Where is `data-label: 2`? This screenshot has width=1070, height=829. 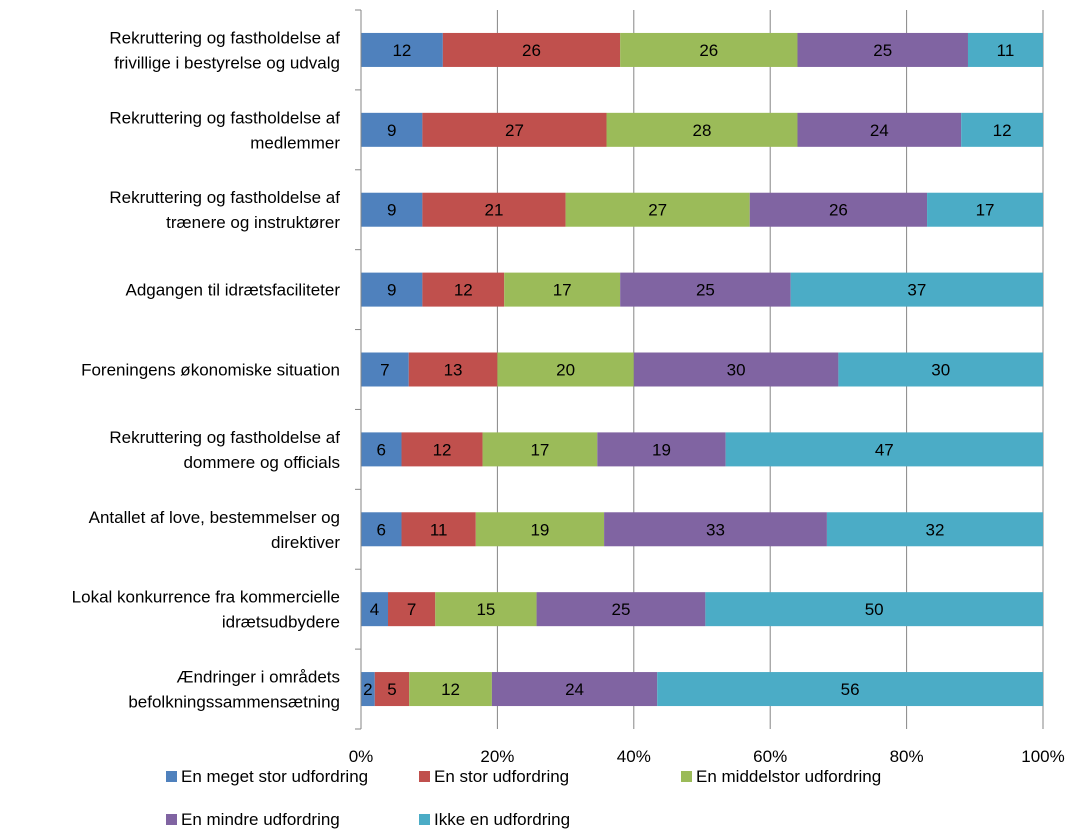
data-label: 2 is located at coordinates (367, 689).